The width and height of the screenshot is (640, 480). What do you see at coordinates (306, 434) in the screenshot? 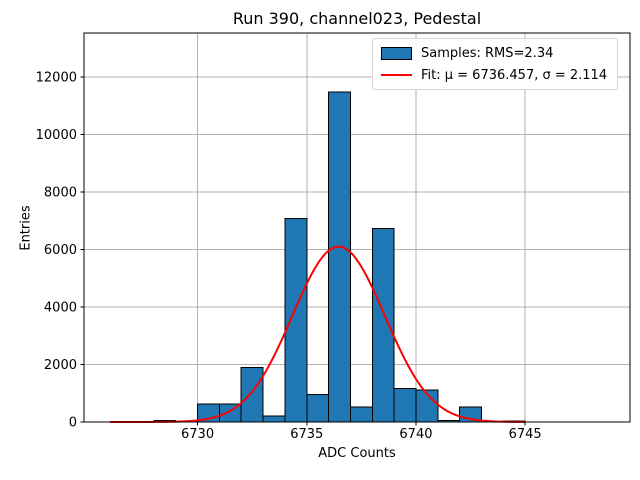
I see `x-tick-label: 6735` at bounding box center [306, 434].